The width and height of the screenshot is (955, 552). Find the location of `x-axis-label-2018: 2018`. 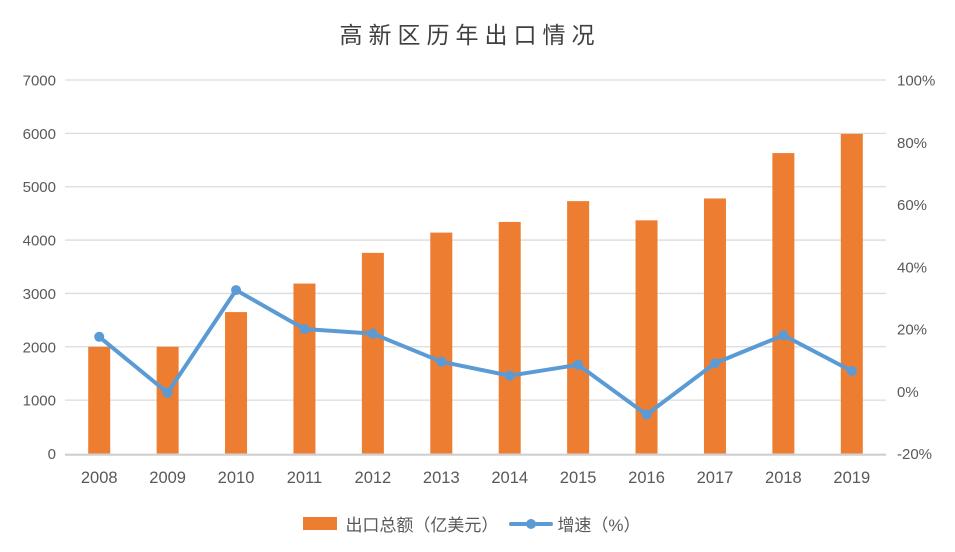

x-axis-label-2018: 2018 is located at coordinates (783, 478).